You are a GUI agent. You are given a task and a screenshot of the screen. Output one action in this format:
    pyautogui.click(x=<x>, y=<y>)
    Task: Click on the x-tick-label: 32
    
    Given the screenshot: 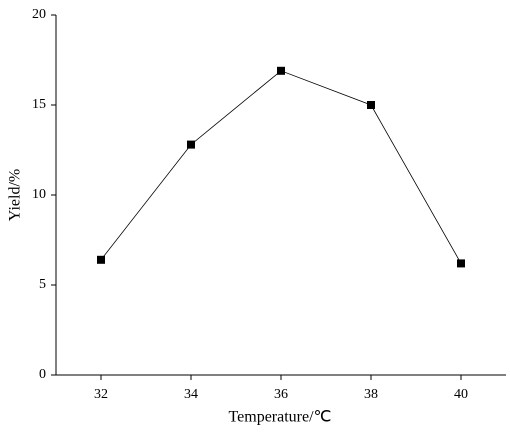 What is the action you would take?
    pyautogui.click(x=101, y=394)
    